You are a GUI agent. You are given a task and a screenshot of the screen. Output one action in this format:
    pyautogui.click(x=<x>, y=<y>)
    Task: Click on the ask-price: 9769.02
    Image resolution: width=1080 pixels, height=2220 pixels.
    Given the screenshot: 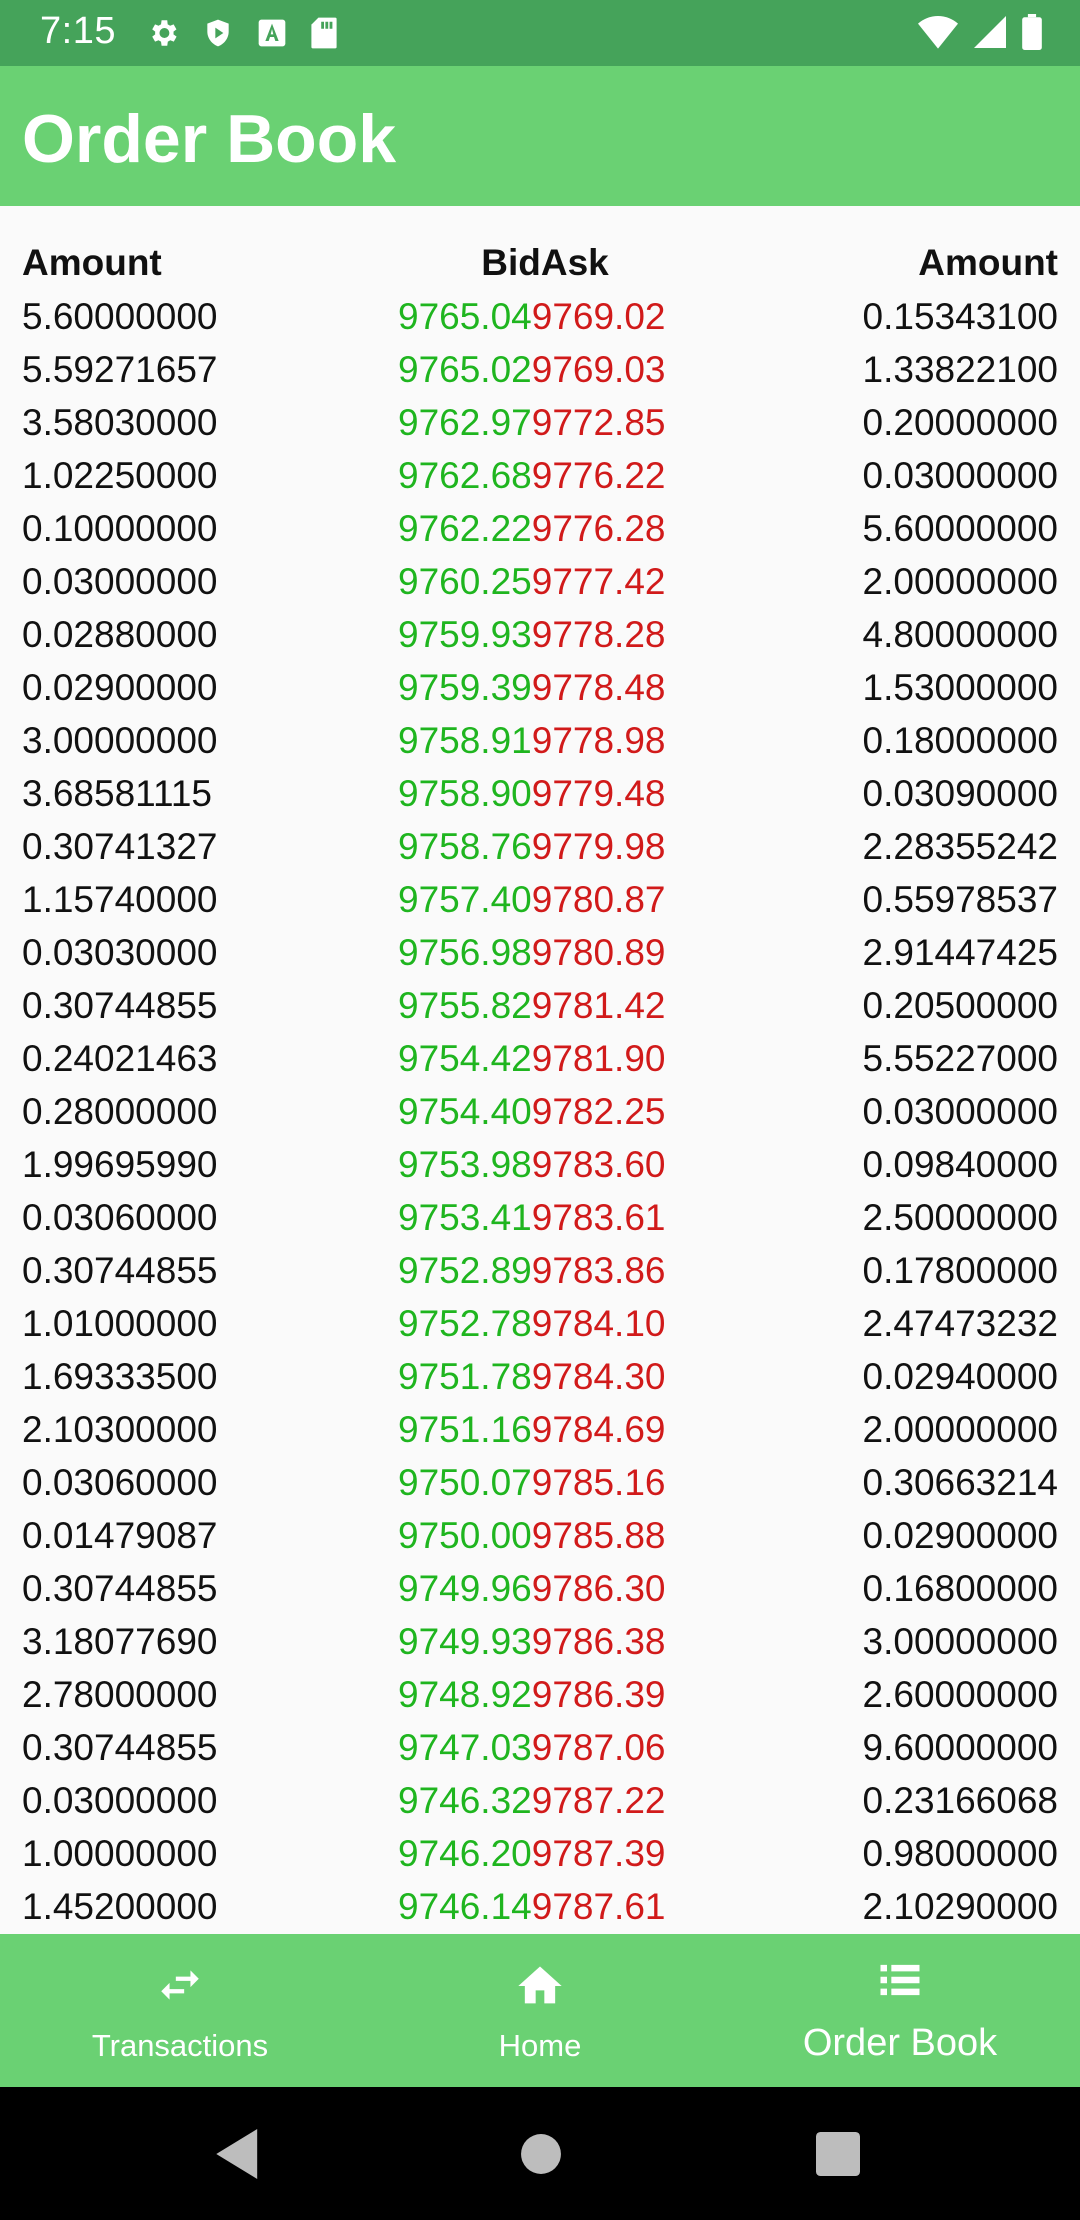 What is the action you would take?
    pyautogui.click(x=598, y=316)
    